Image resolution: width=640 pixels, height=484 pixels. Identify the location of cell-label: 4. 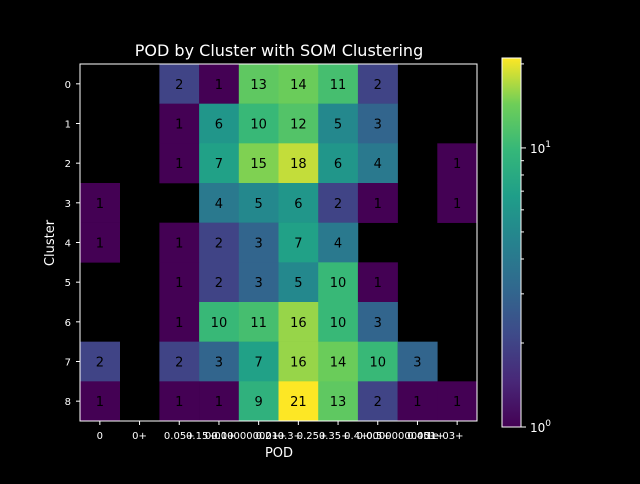
(219, 204).